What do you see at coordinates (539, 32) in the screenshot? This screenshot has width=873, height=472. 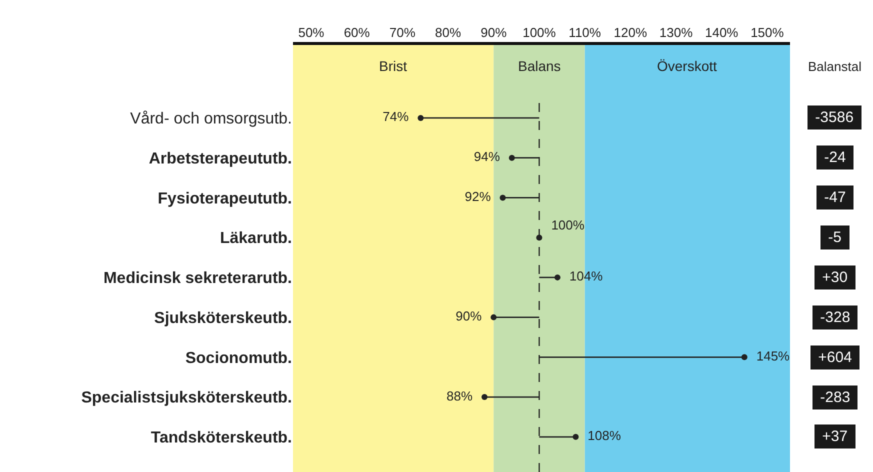 I see `x-tick-label: 100%` at bounding box center [539, 32].